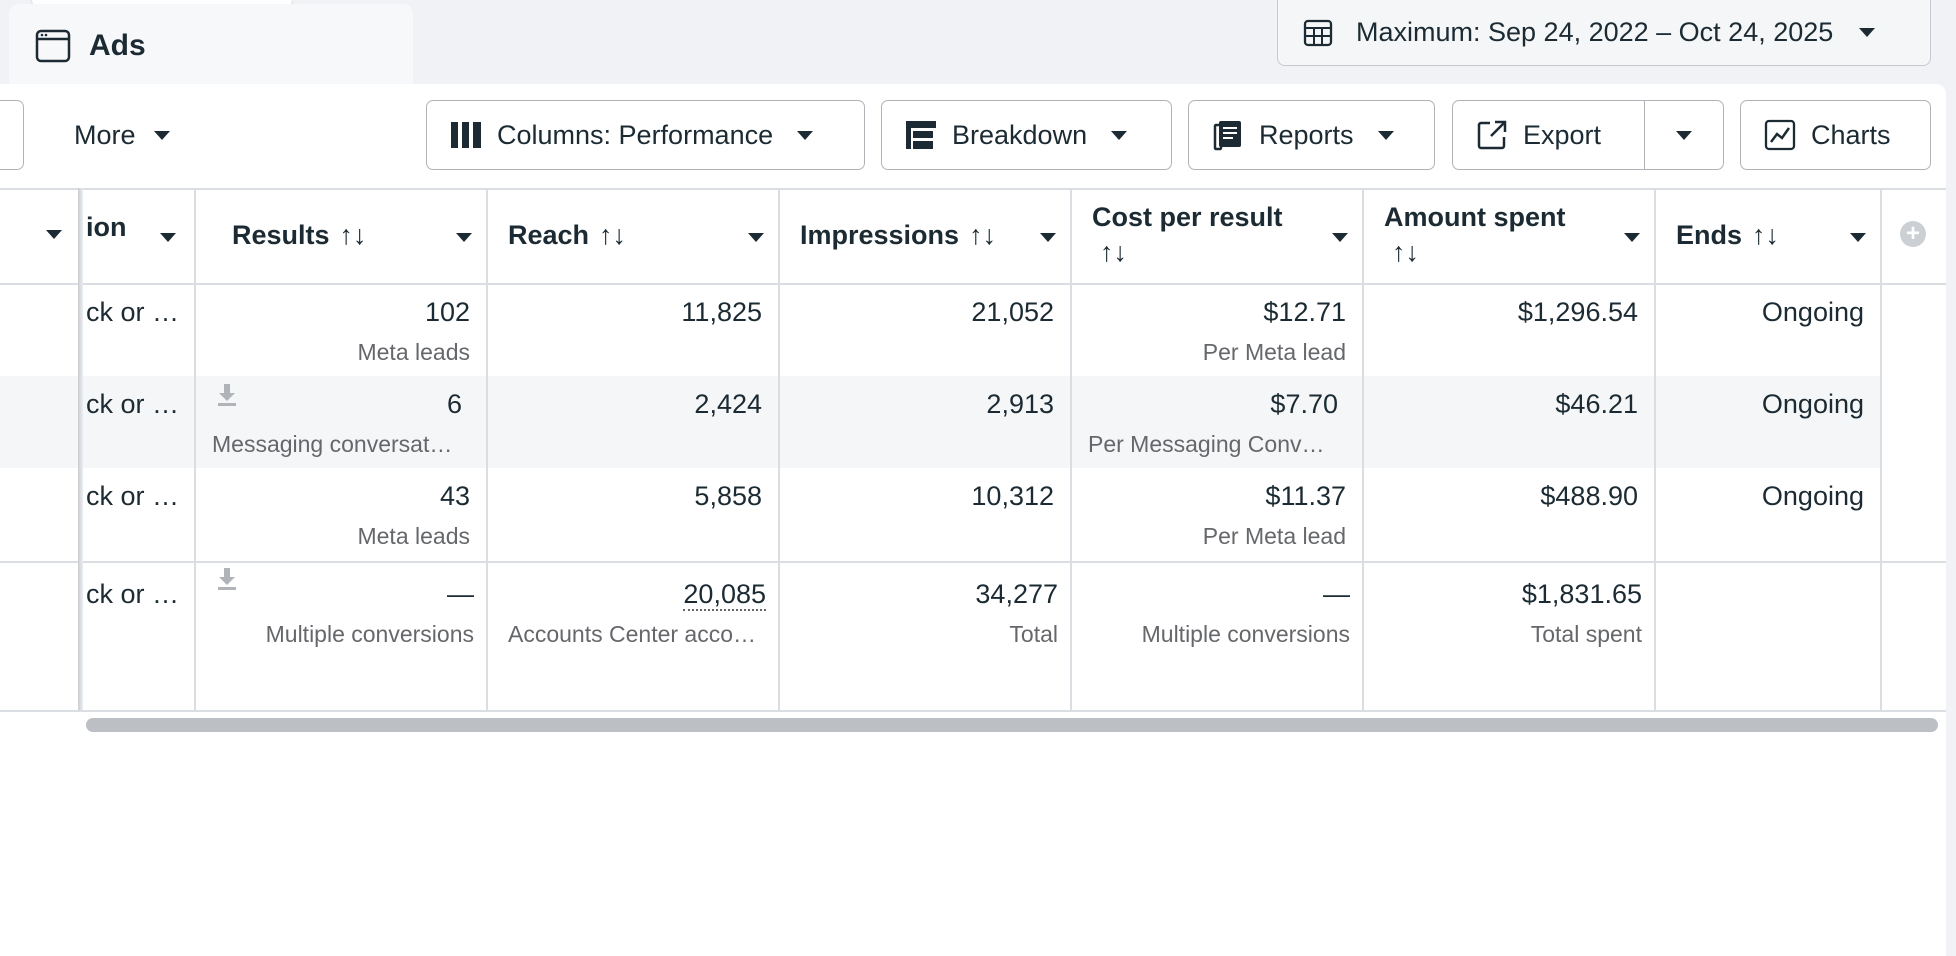 Image resolution: width=1956 pixels, height=956 pixels. Describe the element at coordinates (1306, 134) in the screenshot. I see `reports-label: Reports` at that location.